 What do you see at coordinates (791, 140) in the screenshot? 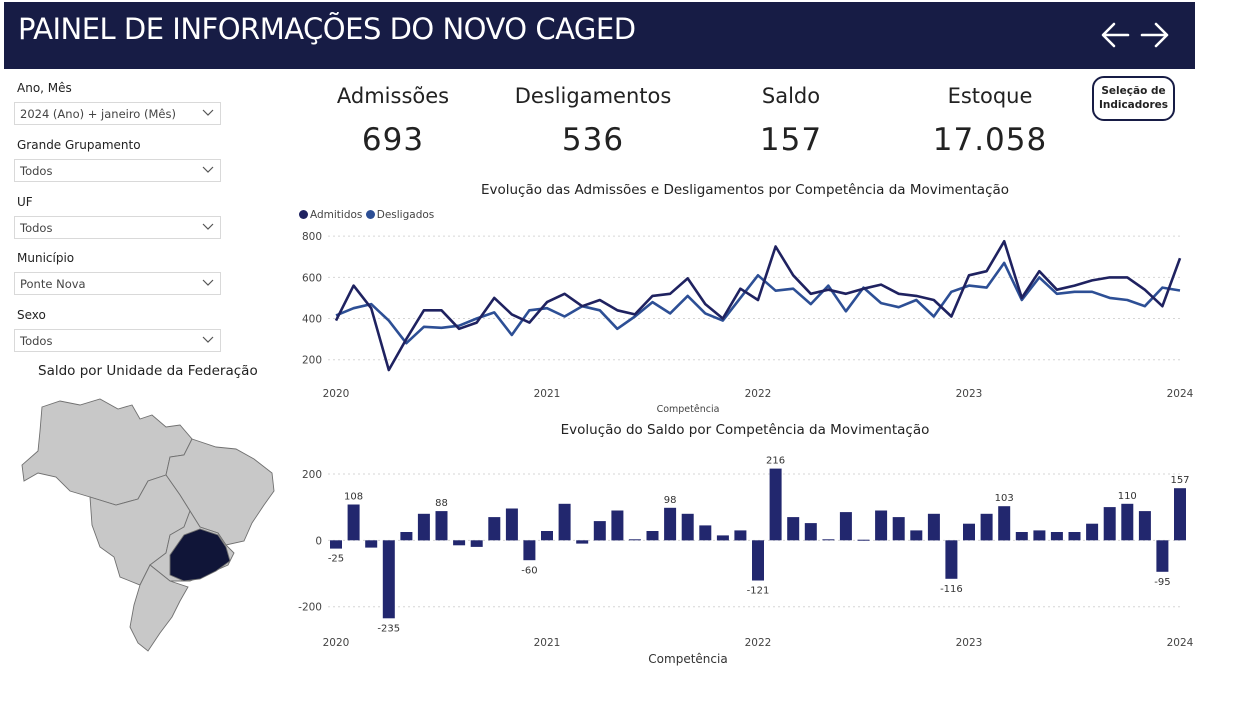
I see `kpi-value: 157` at bounding box center [791, 140].